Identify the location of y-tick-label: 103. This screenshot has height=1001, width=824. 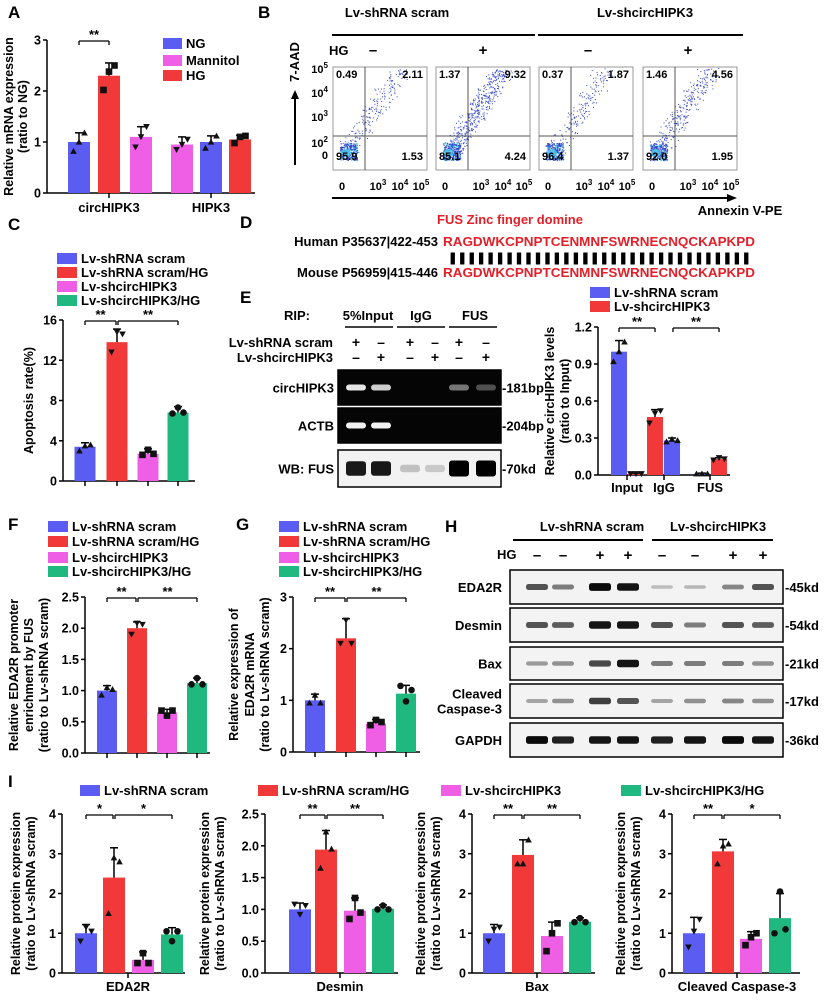
(319, 116).